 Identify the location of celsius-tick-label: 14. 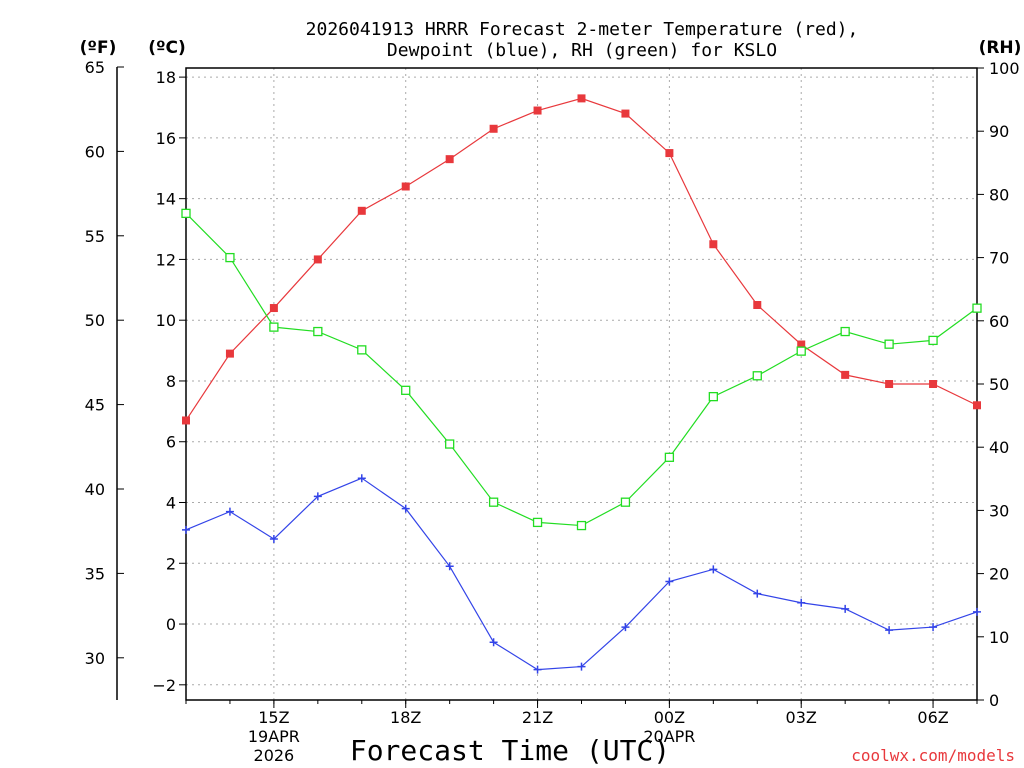
(166, 199).